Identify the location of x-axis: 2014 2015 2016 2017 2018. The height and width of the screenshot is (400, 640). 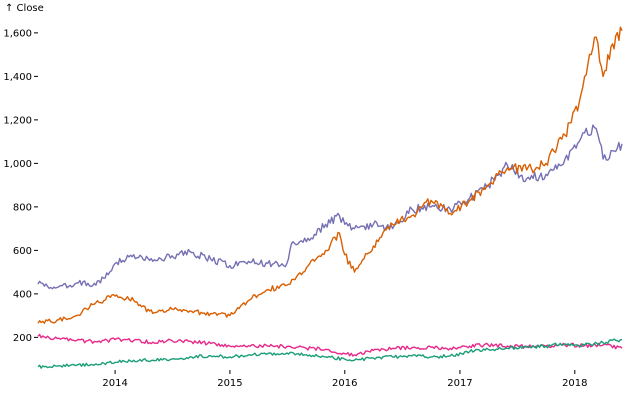
(345, 379).